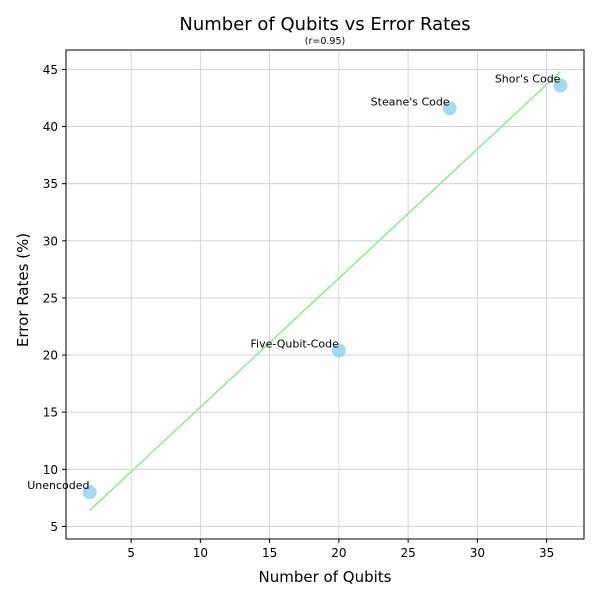 The width and height of the screenshot is (600, 605). Describe the element at coordinates (325, 41) in the screenshot. I see `chart-subtitle: (r=0.95)` at that location.